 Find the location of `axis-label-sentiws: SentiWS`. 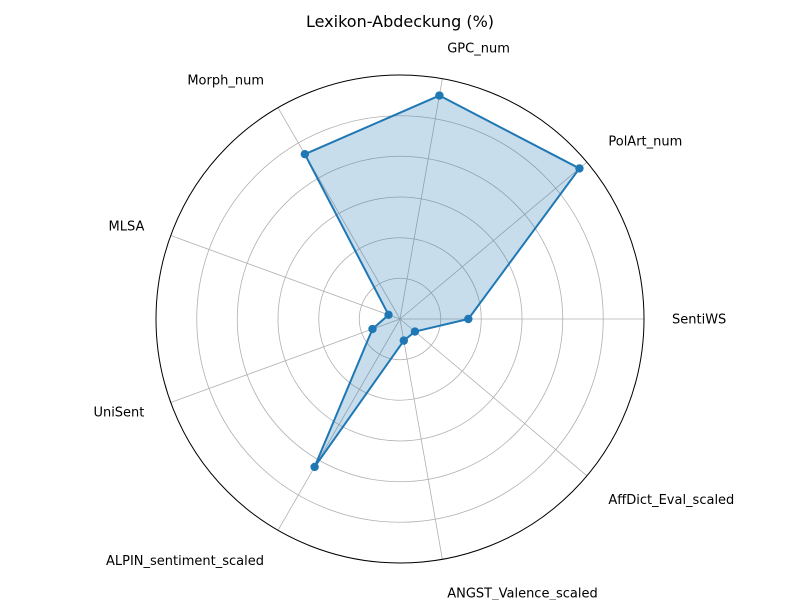

axis-label-sentiws: SentiWS is located at coordinates (699, 320).